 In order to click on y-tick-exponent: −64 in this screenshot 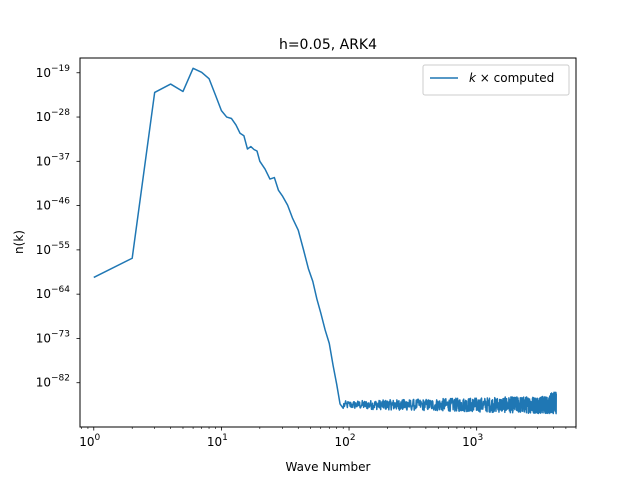, I will do `click(60, 290)`.